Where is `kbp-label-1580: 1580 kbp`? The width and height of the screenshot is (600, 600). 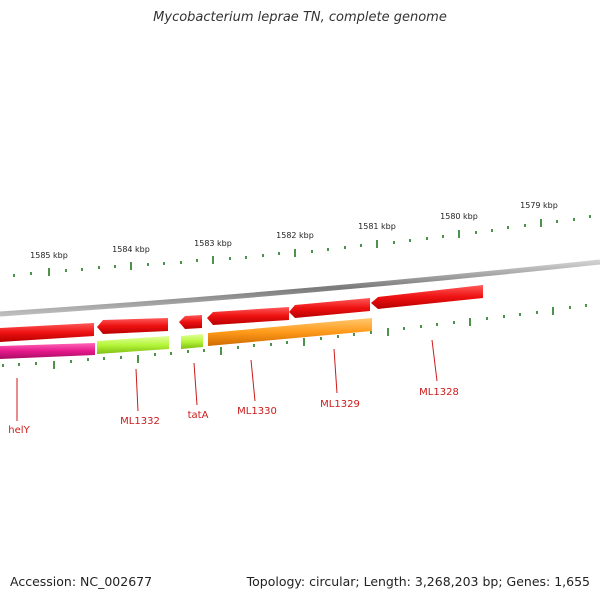
kbp-label-1580: 1580 kbp is located at coordinates (459, 216).